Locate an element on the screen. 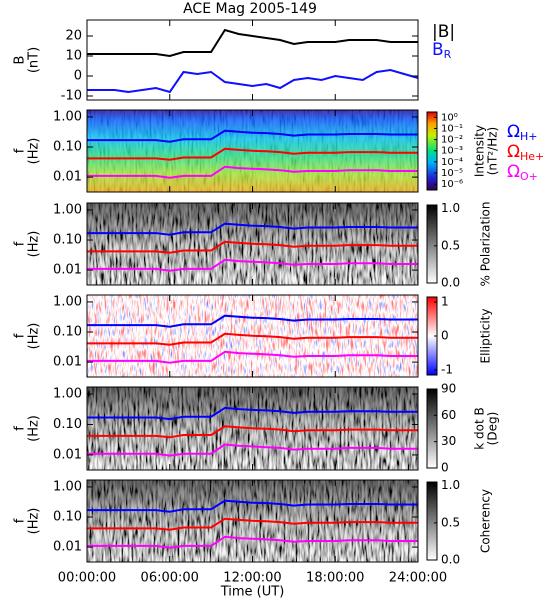  colorbar-tick-label: 10⁻² is located at coordinates (452, 140).